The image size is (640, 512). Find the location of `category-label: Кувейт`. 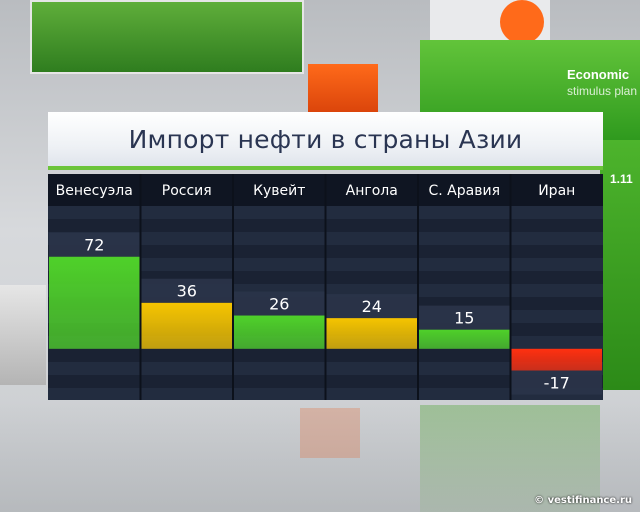

category-label: Кувейт is located at coordinates (279, 191).